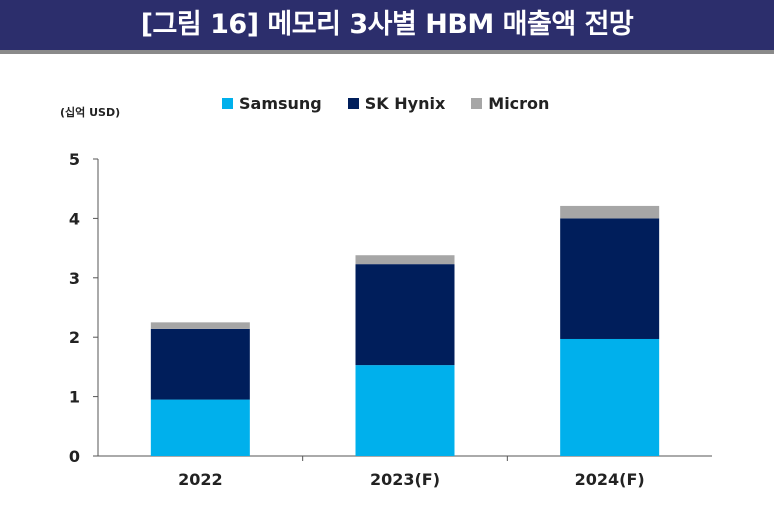 The height and width of the screenshot is (519, 774). What do you see at coordinates (405, 103) in the screenshot?
I see `legend-label: SK Hynix` at bounding box center [405, 103].